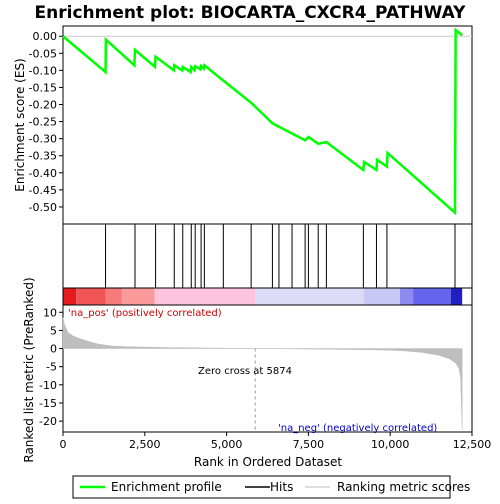  I want to click on legend-label: Enrichment profile, so click(166, 487).